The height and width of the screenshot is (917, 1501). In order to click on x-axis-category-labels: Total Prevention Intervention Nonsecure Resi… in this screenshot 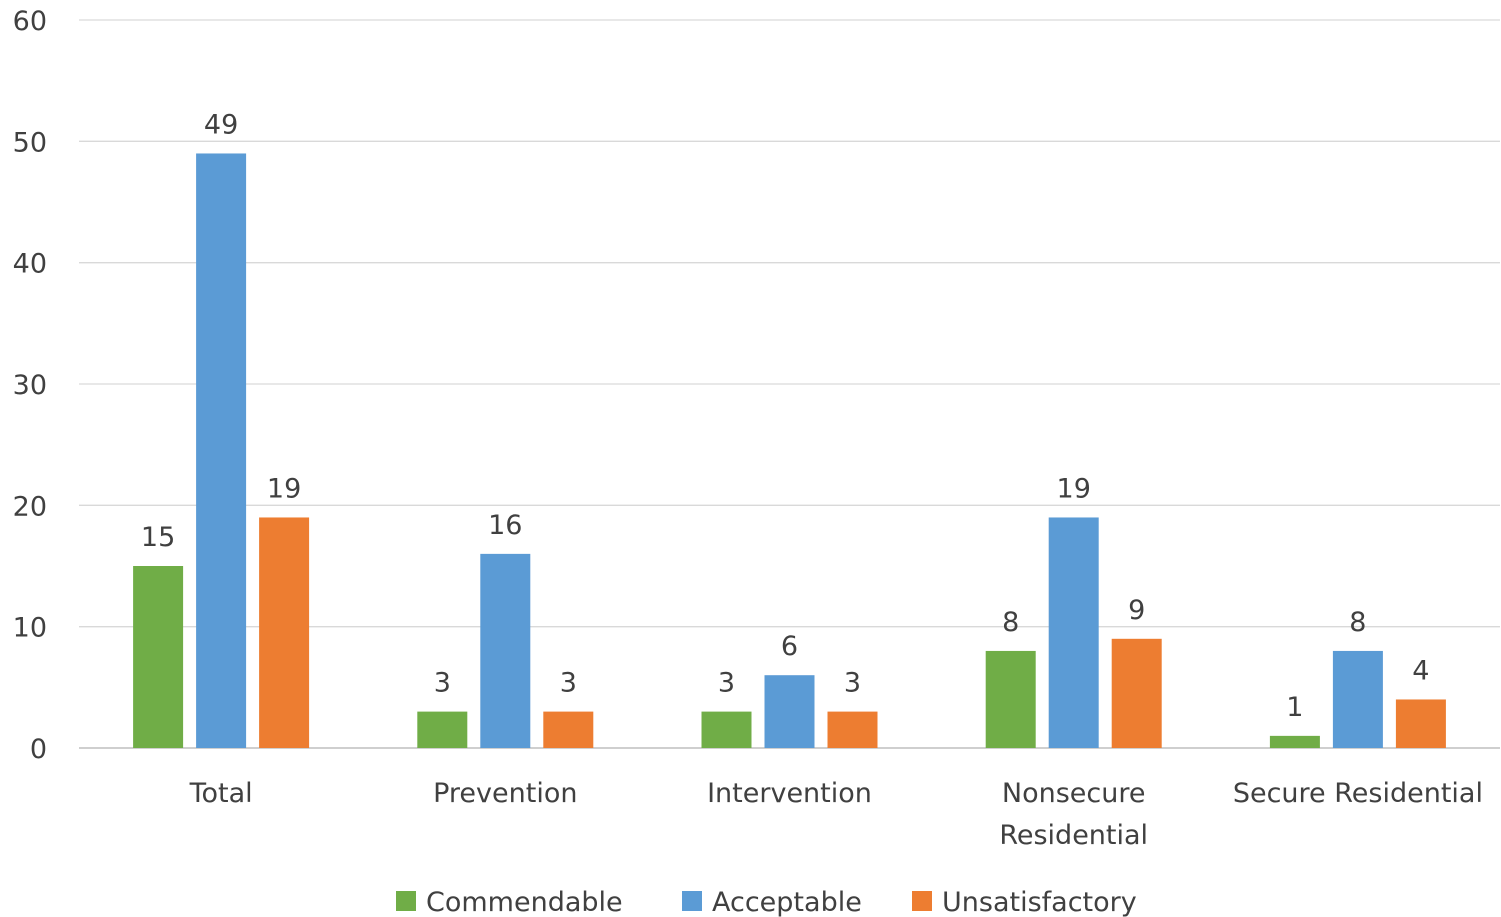, I will do `click(836, 814)`.